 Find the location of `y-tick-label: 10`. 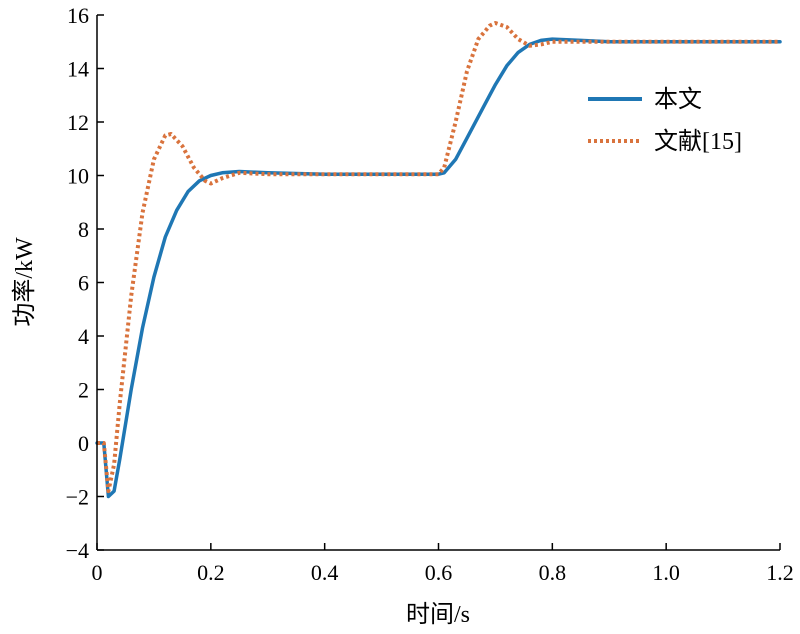

y-tick-label: 10 is located at coordinates (78, 176).